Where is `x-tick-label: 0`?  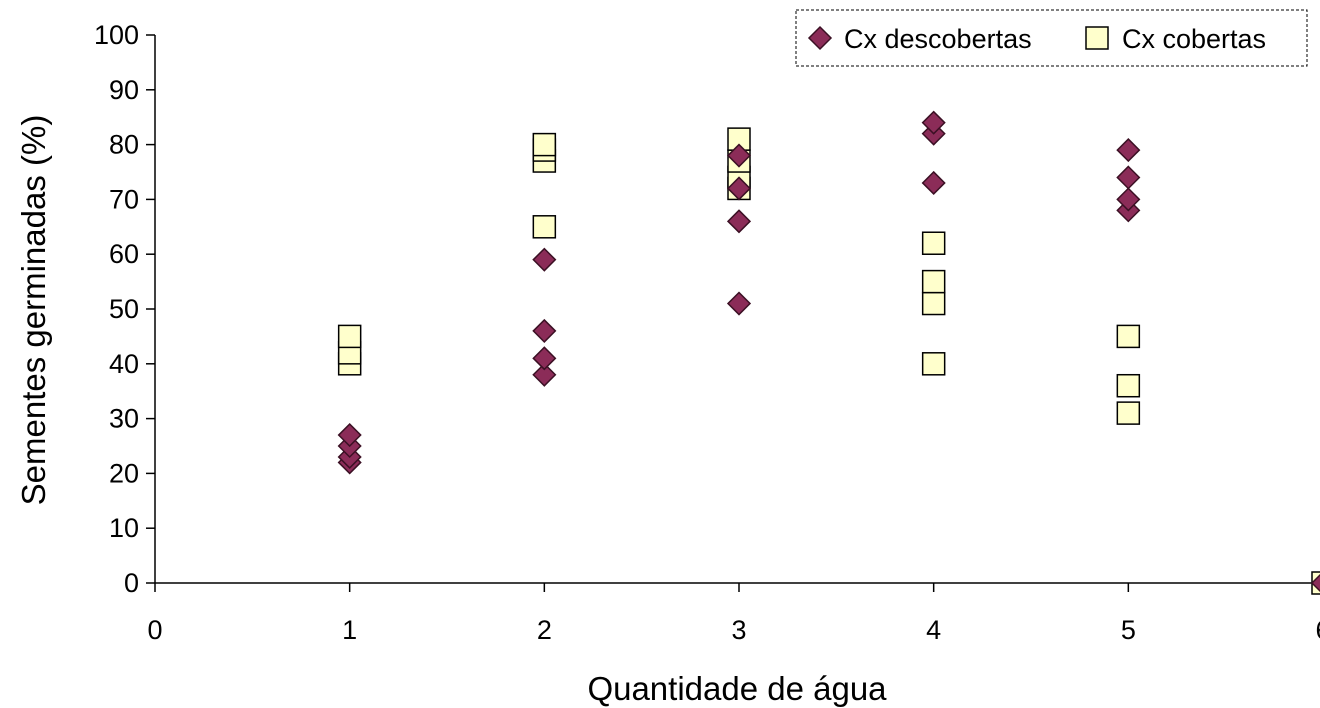
x-tick-label: 0 is located at coordinates (154, 630).